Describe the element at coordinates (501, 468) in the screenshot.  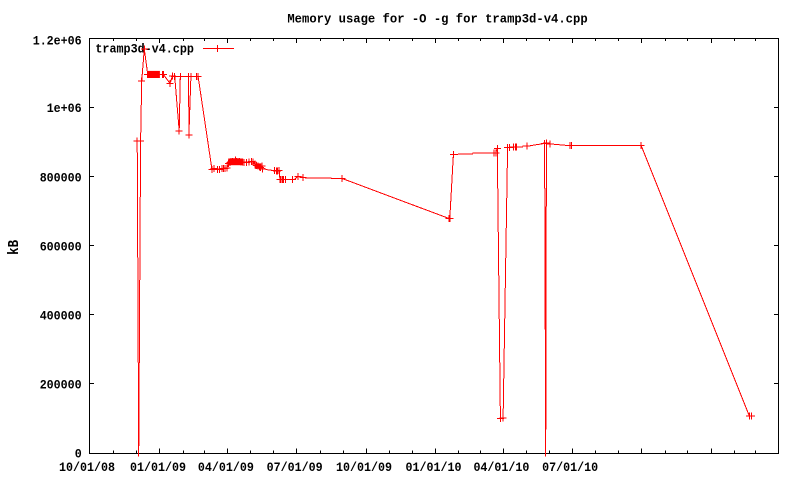
I see `svg-text: 04/01/10` at that location.